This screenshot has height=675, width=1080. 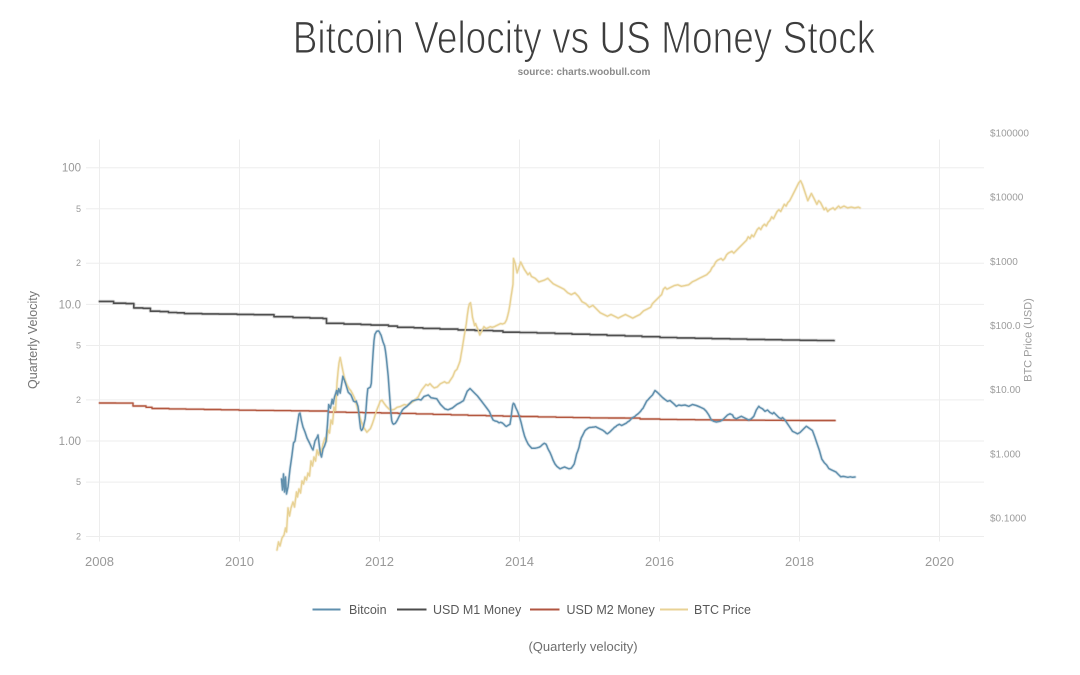 I want to click on svg-text: $0.1000, so click(x=1008, y=519).